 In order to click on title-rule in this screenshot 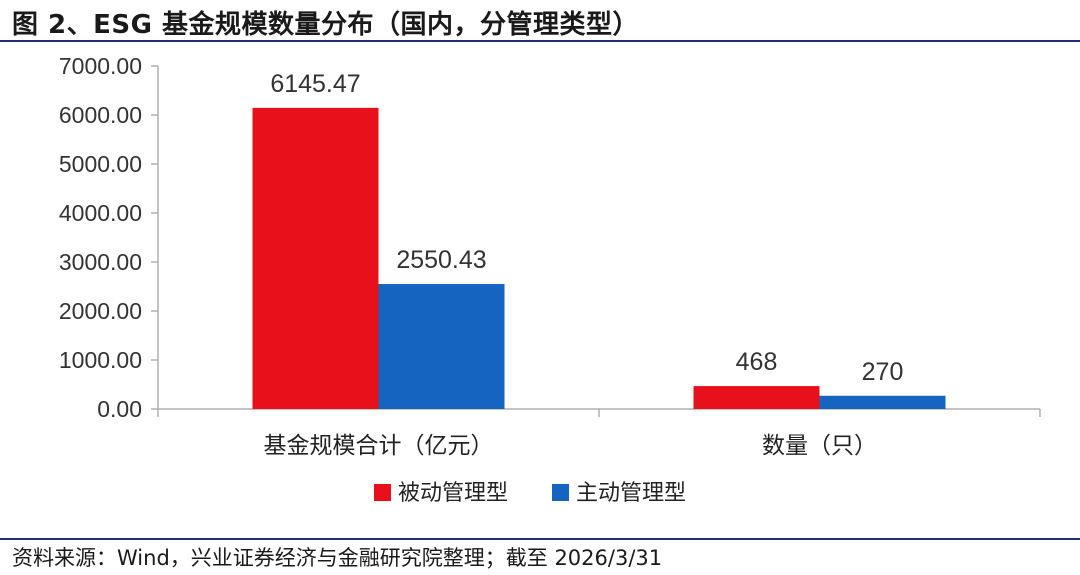, I will do `click(540, 41)`.